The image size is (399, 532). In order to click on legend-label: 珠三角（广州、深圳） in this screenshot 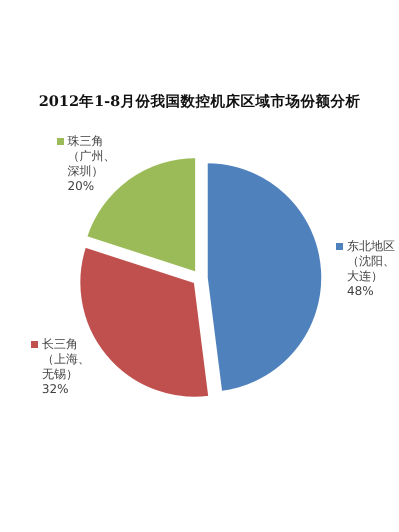, I will do `click(92, 156)`.